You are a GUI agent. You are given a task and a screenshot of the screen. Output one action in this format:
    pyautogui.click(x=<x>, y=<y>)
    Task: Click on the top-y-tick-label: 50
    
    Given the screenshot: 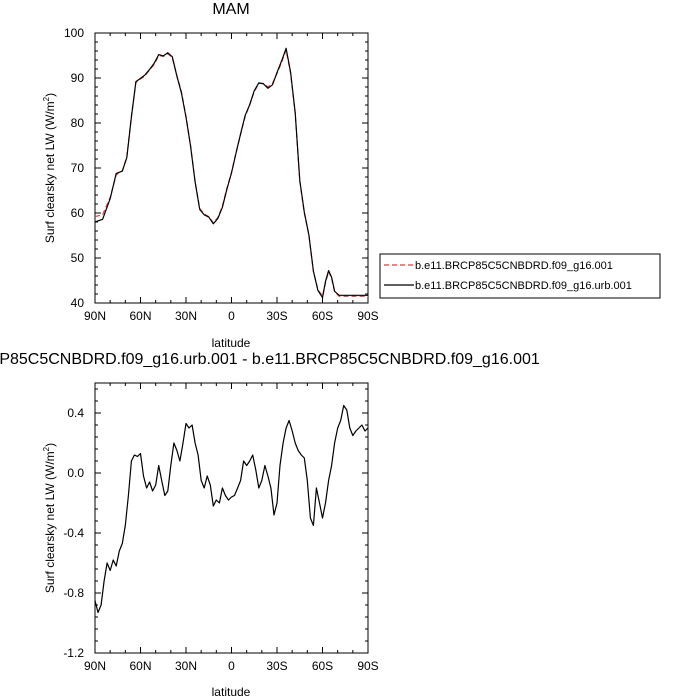 What is the action you would take?
    pyautogui.click(x=78, y=258)
    